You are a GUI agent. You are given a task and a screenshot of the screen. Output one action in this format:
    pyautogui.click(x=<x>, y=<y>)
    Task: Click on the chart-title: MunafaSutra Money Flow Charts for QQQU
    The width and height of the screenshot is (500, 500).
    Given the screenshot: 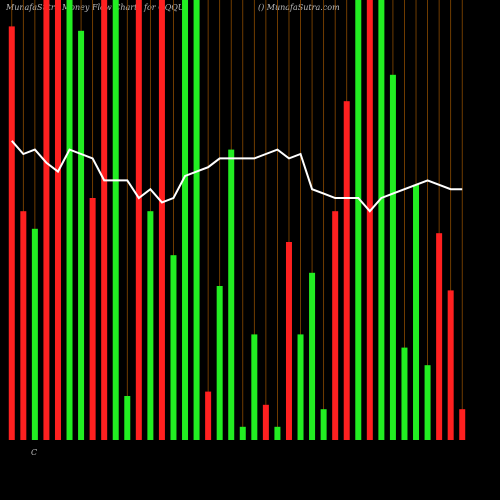 What is the action you would take?
    pyautogui.click(x=95, y=7)
    